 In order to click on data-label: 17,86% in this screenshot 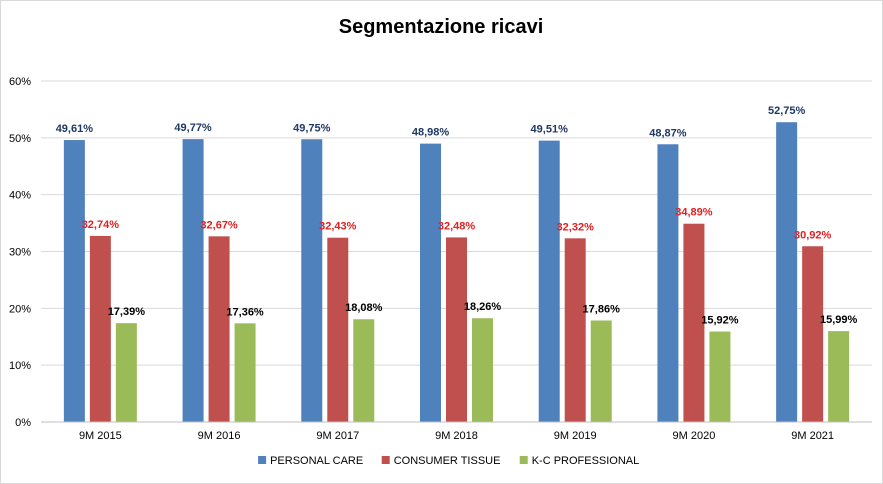, I will do `click(602, 309)`.